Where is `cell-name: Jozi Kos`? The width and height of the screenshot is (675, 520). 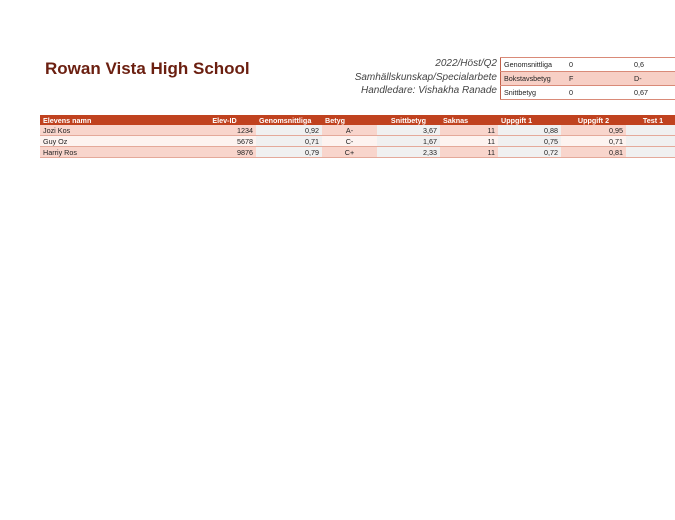
cell-name: Jozi Kos is located at coordinates (116, 130).